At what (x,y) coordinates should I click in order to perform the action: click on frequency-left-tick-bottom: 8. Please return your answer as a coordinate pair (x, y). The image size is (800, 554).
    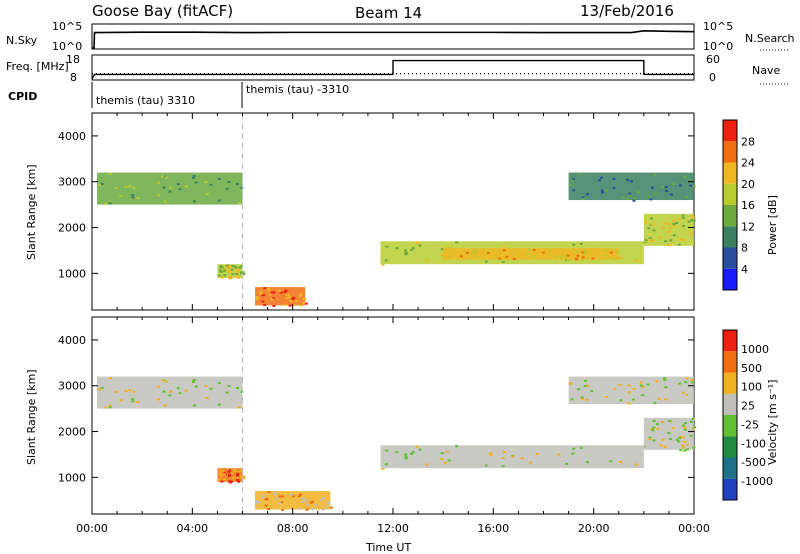
    Looking at the image, I should click on (73, 77).